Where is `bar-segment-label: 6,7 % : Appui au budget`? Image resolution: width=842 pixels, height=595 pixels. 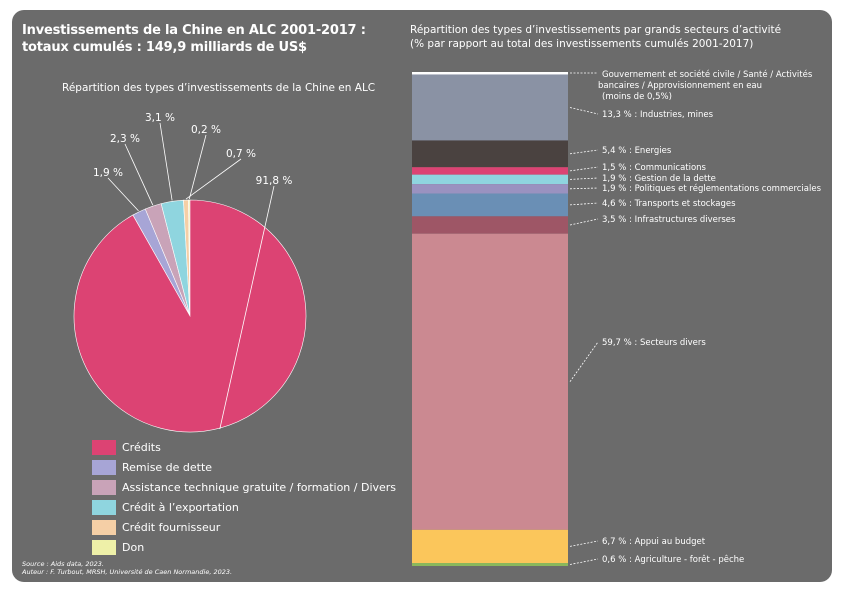 bar-segment-label: 6,7 % : Appui au budget is located at coordinates (654, 542).